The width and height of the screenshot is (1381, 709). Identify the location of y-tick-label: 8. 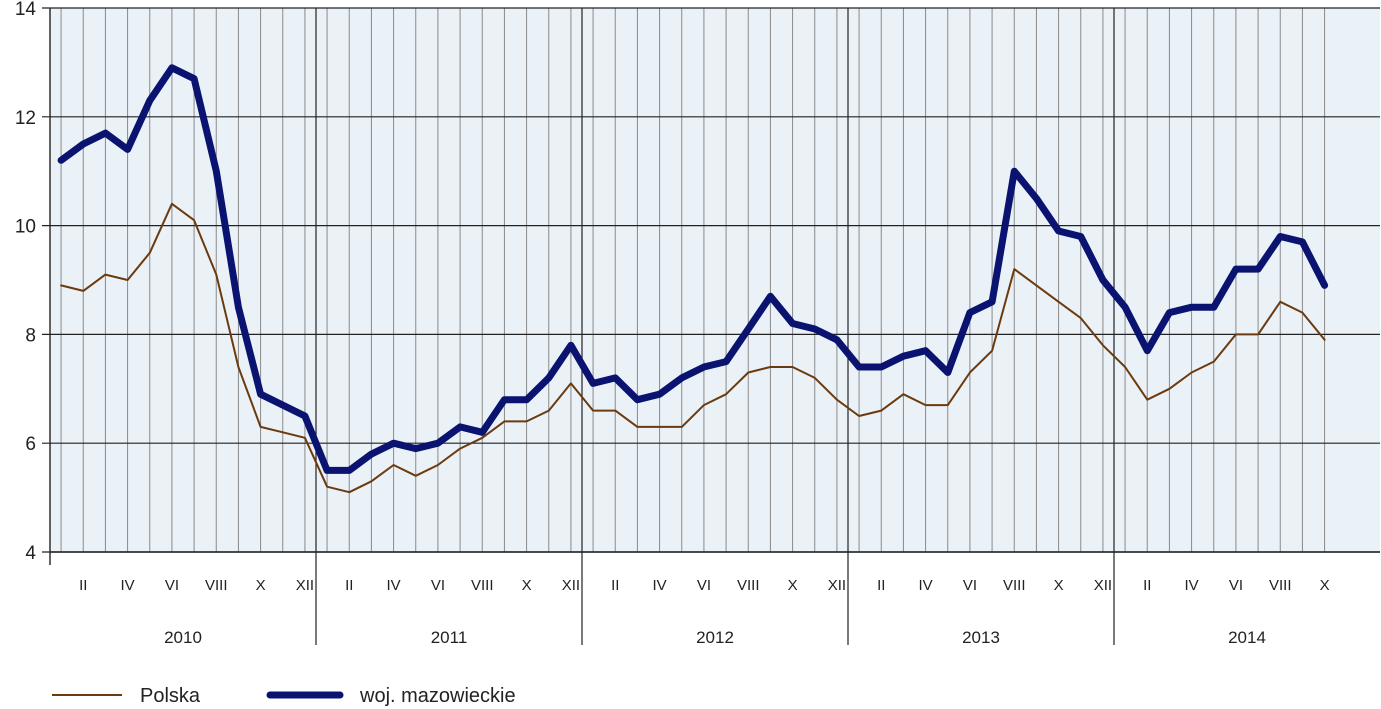
(30, 335).